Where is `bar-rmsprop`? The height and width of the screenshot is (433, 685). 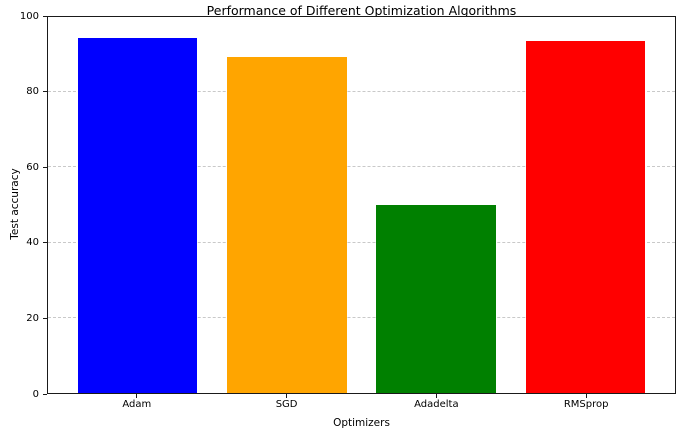
bar-rmsprop is located at coordinates (585, 216).